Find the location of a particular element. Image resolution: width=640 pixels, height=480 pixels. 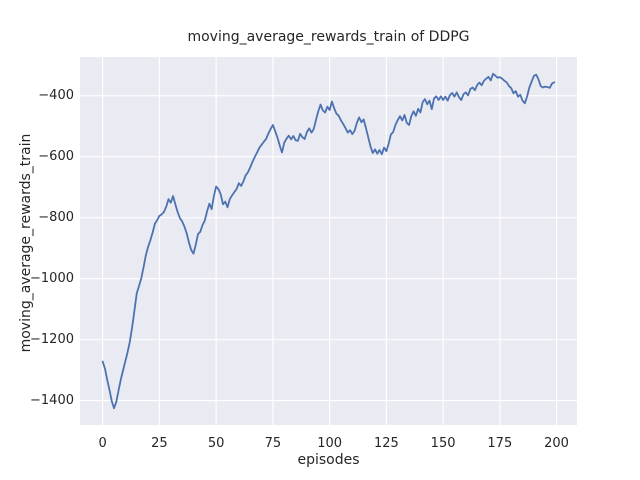

y-axis-label: moving_average_rewards_train is located at coordinates (26, 243).